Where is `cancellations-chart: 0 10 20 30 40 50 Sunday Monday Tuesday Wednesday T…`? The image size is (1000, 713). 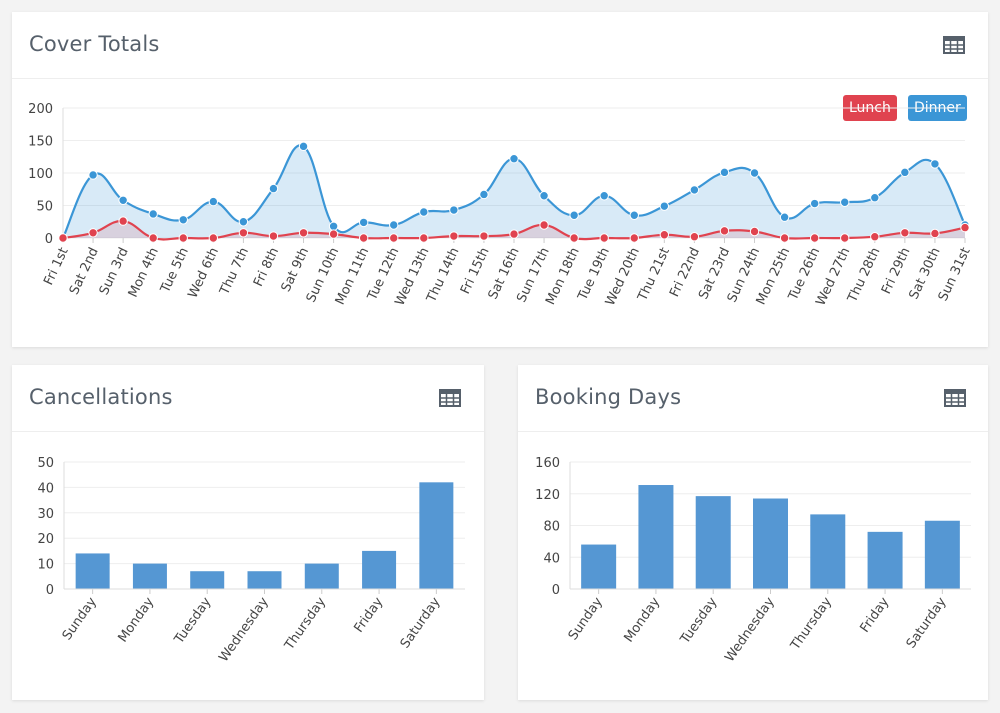 cancellations-chart: 0 10 20 30 40 50 Sunday Monday Tuesday Wednesday T… is located at coordinates (251, 560).